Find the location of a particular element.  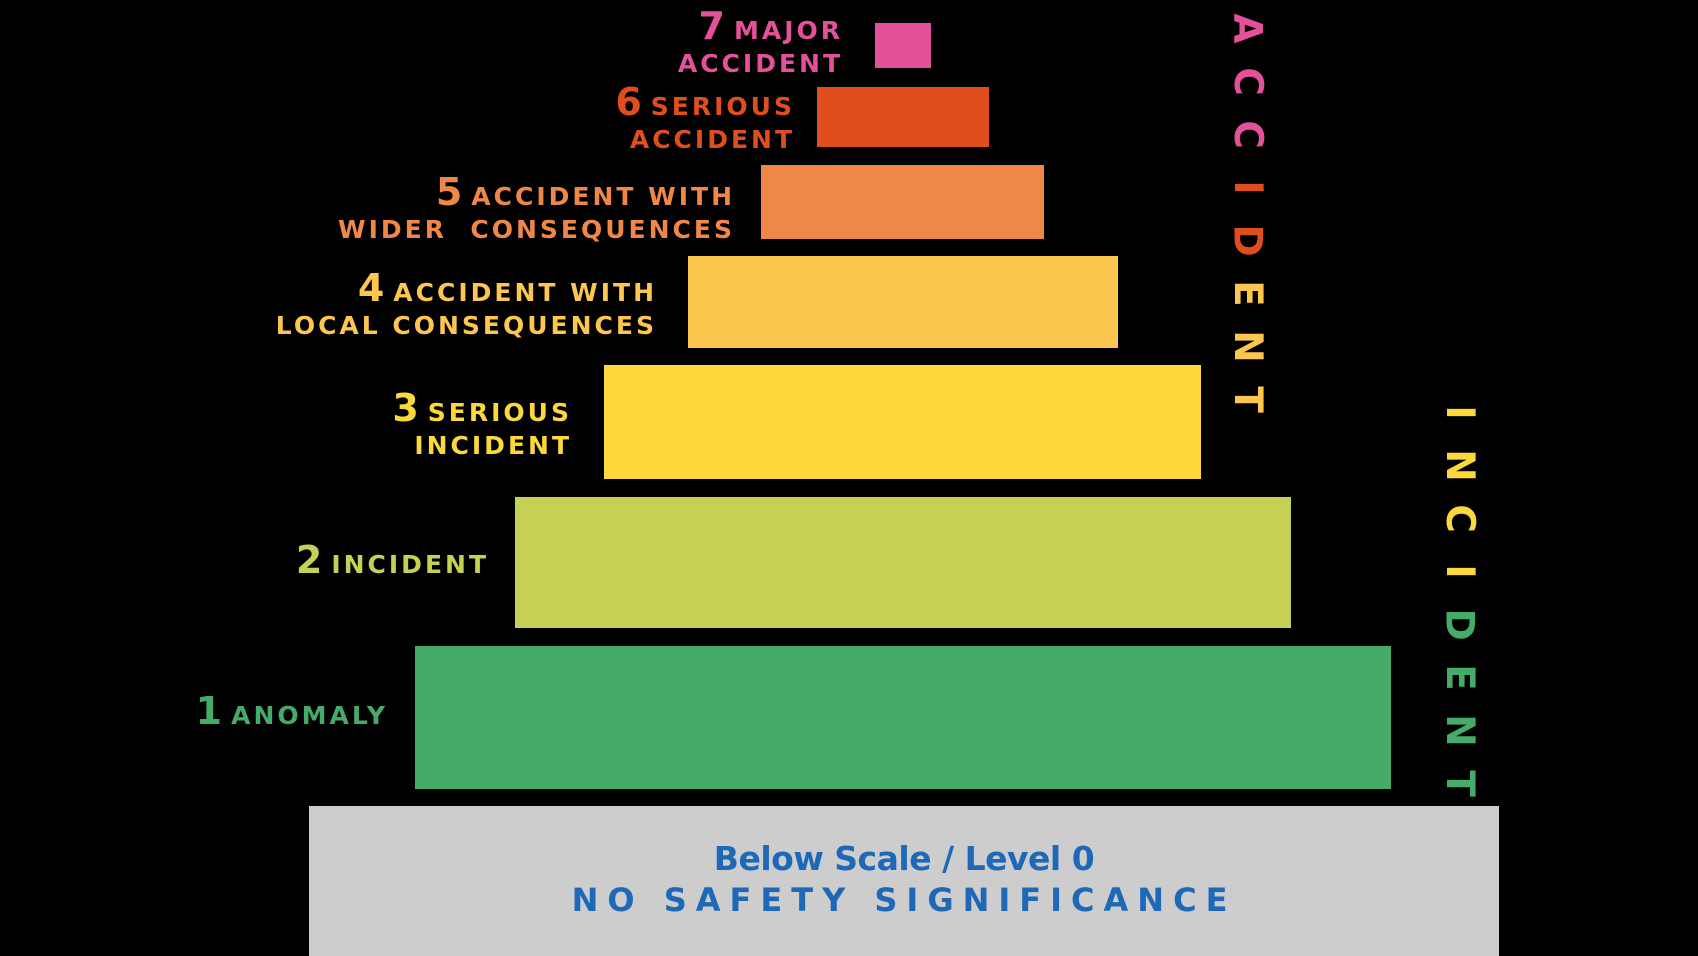

level-4-label: 4 ACCIDENT WITH LOCAL CONSEQUENCES is located at coordinates (466, 303).